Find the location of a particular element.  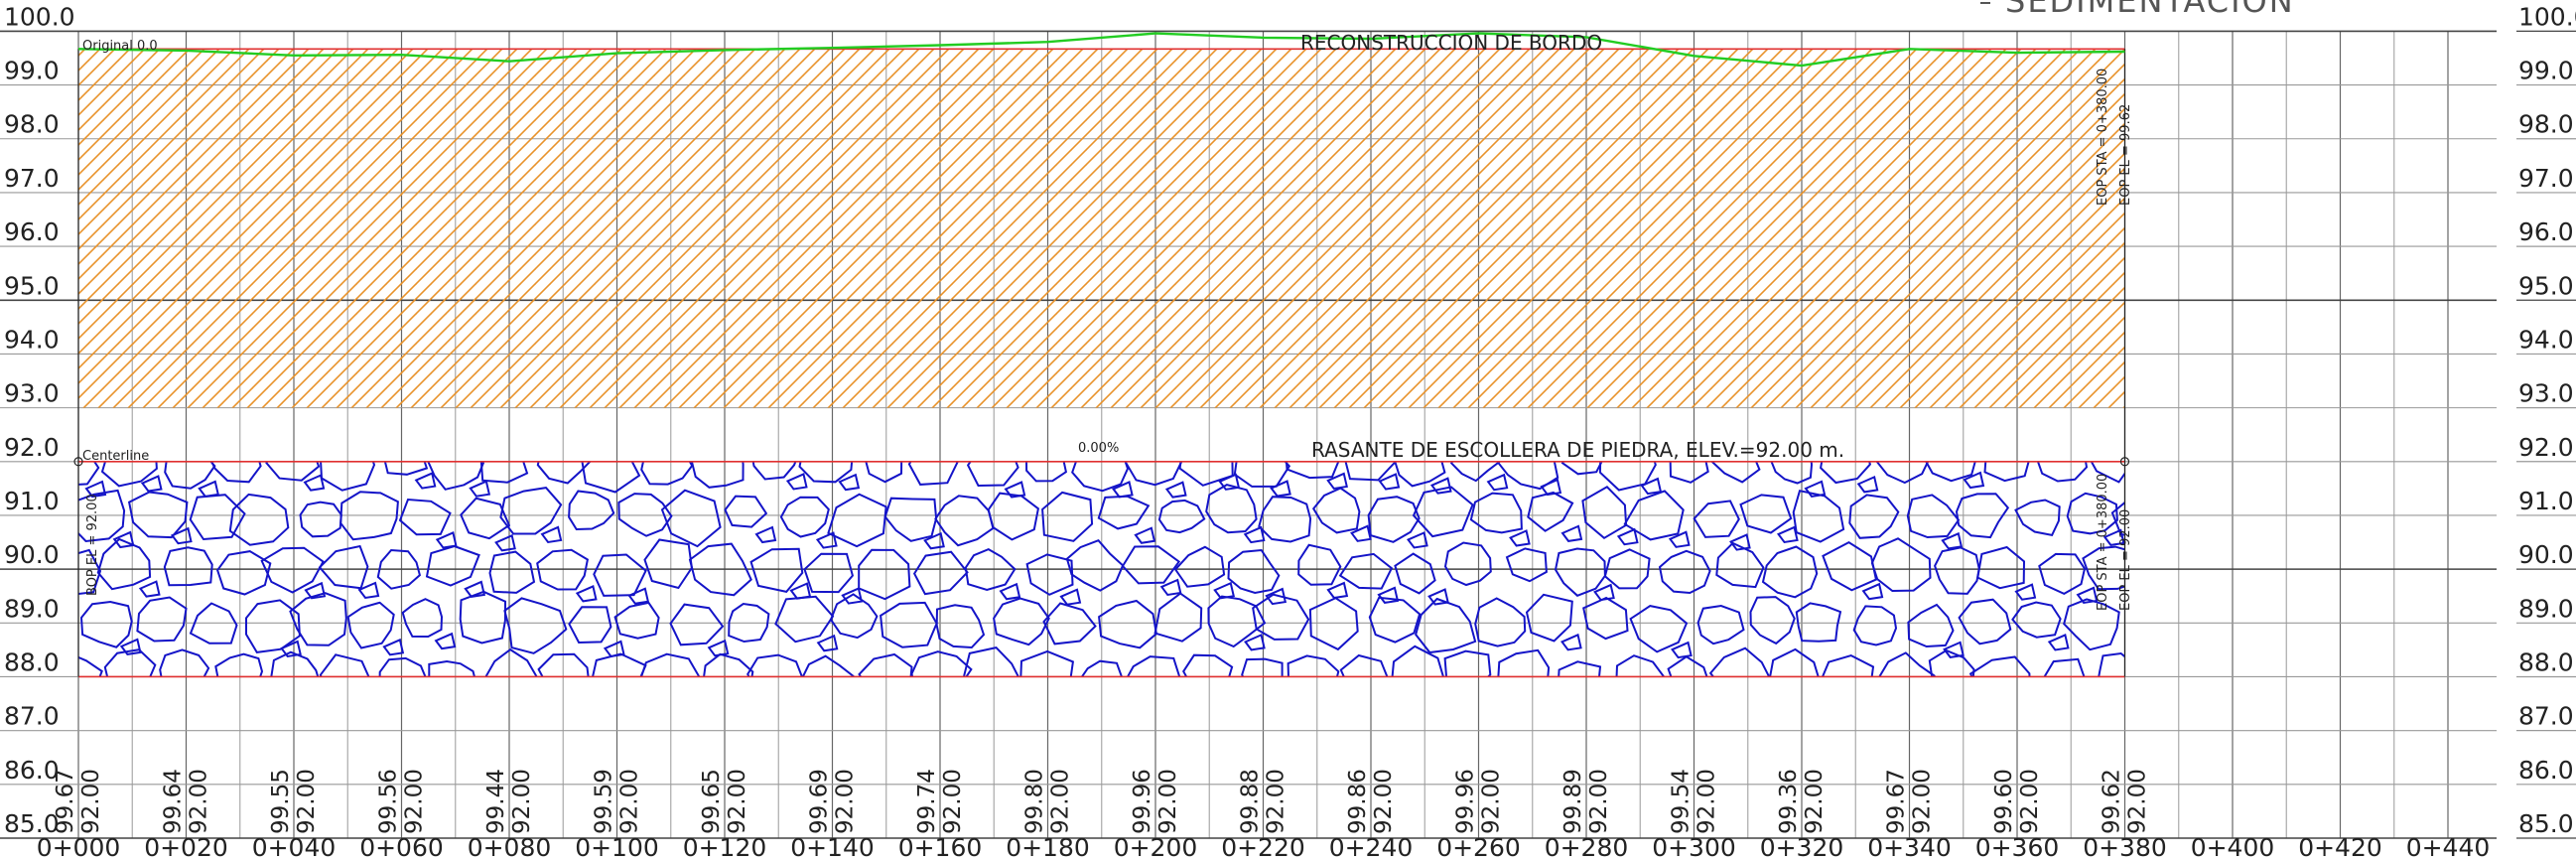

elevation-label-right: 97.0 is located at coordinates (2546, 178).